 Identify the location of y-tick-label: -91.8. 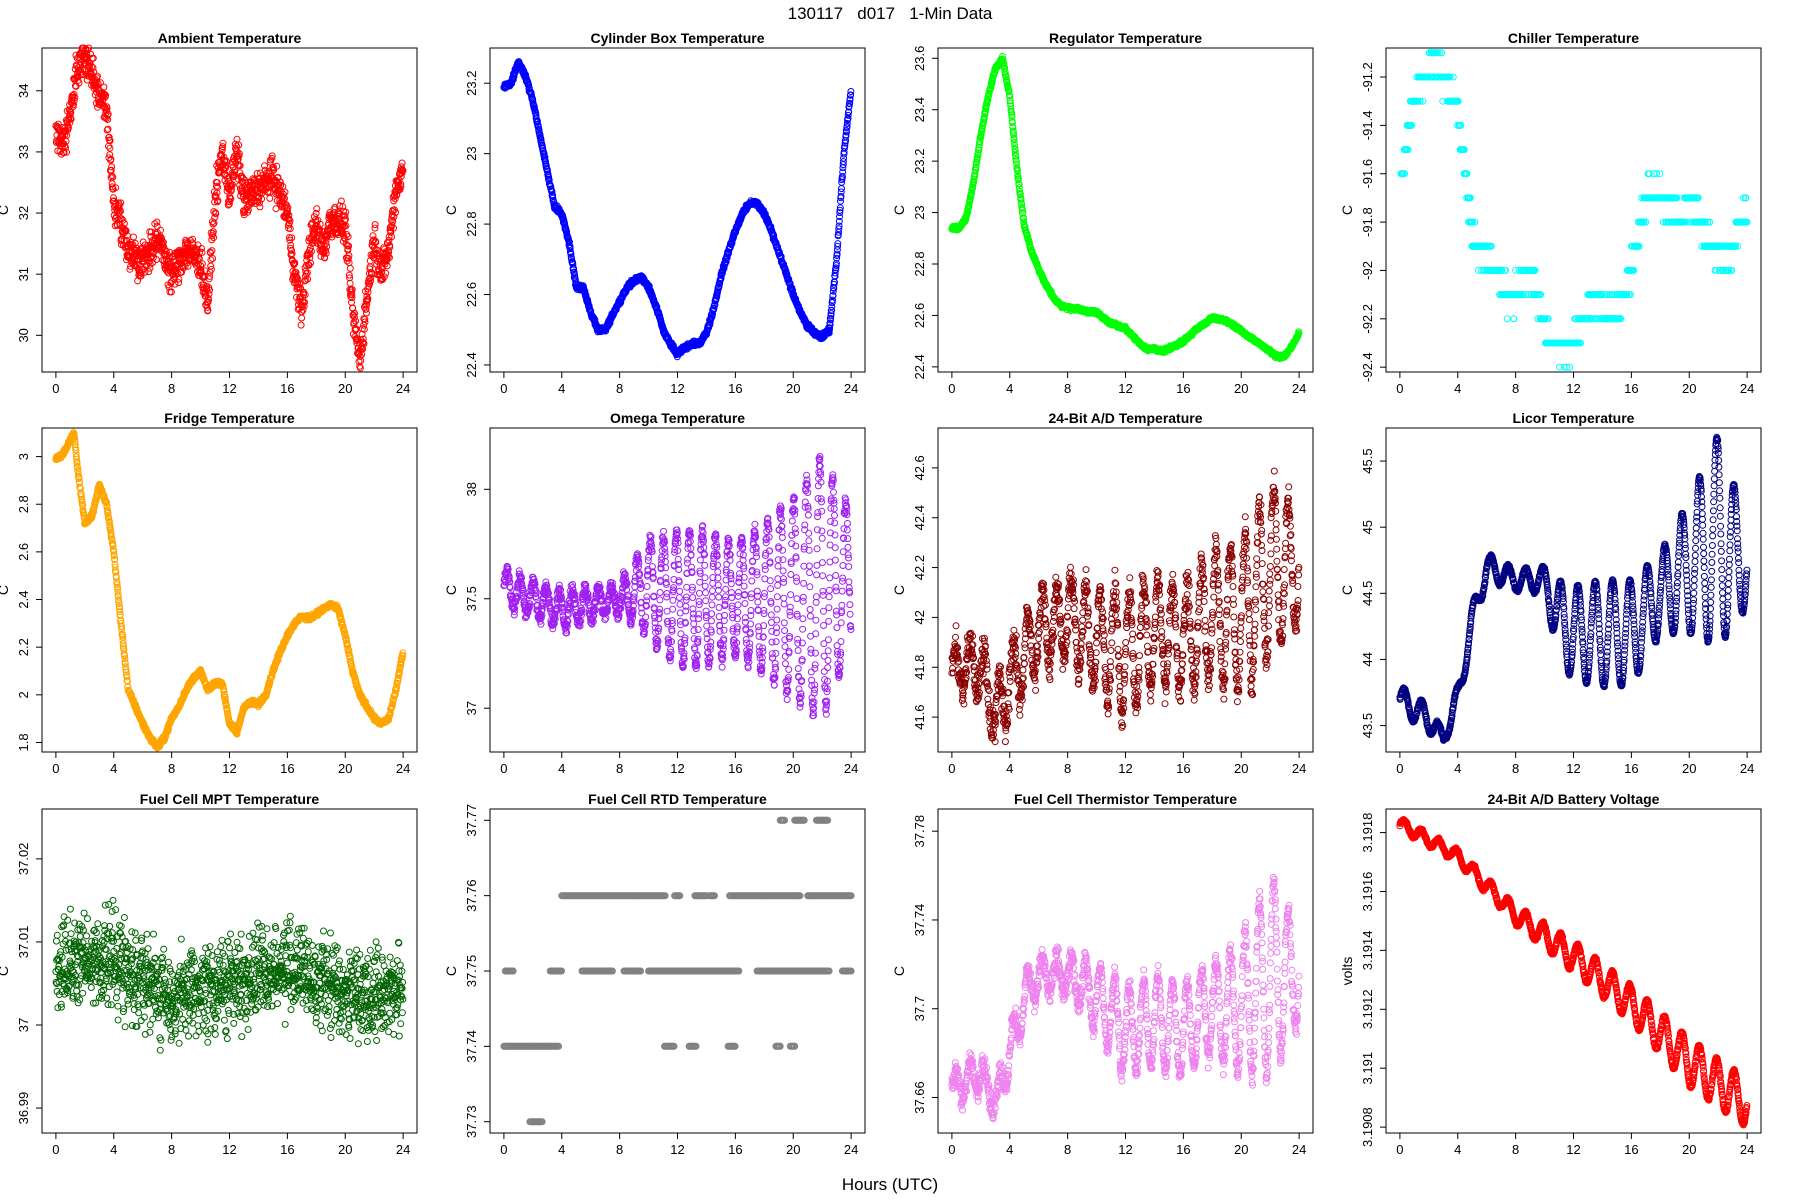
(1367, 222).